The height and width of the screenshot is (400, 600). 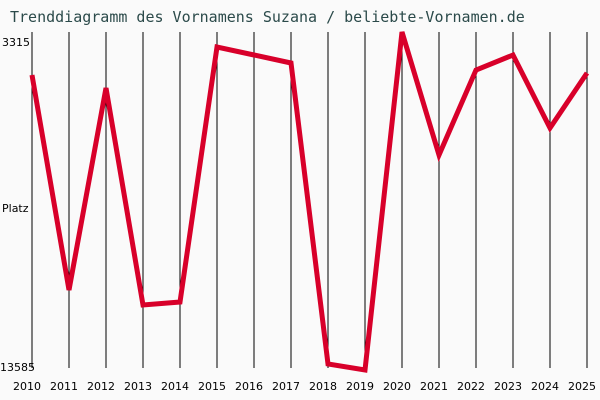 What do you see at coordinates (471, 386) in the screenshot?
I see `x-axis-label: 2022` at bounding box center [471, 386].